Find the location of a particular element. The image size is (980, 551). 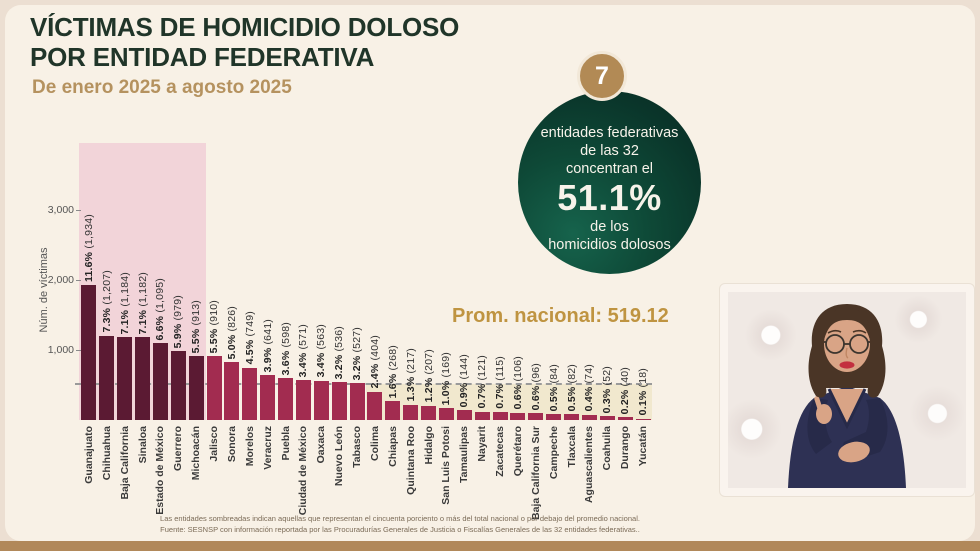

bar-Morelos is located at coordinates (250, 393).